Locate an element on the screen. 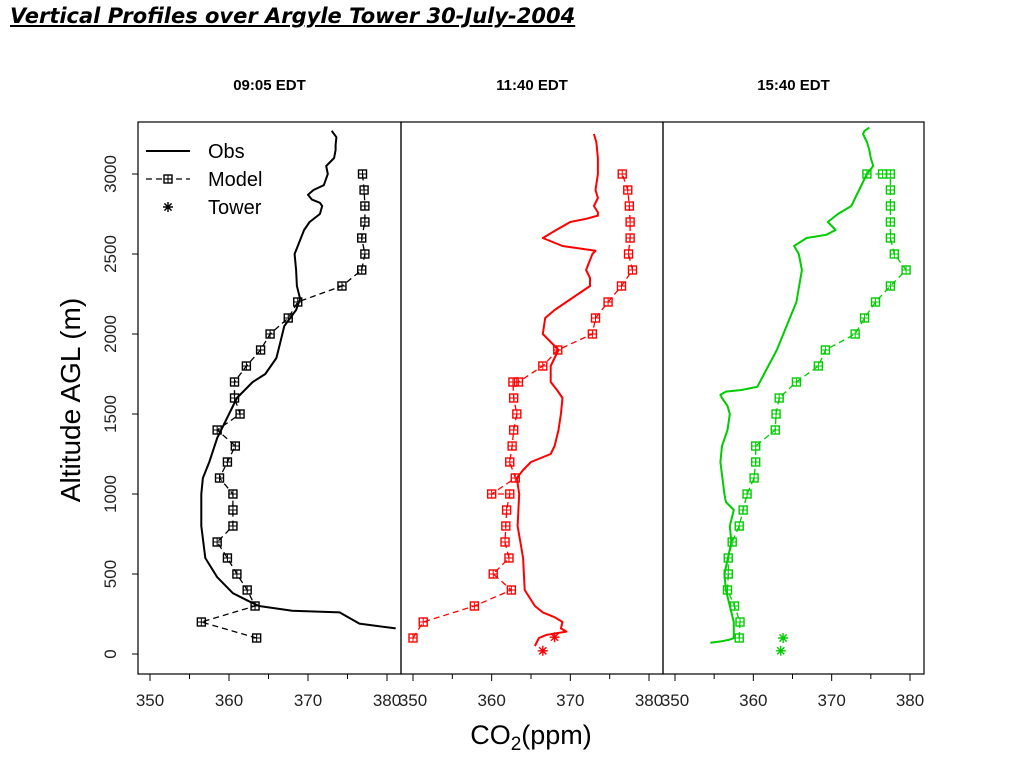 The height and width of the screenshot is (768, 1024). y-tick-label: 2000 is located at coordinates (110, 334).